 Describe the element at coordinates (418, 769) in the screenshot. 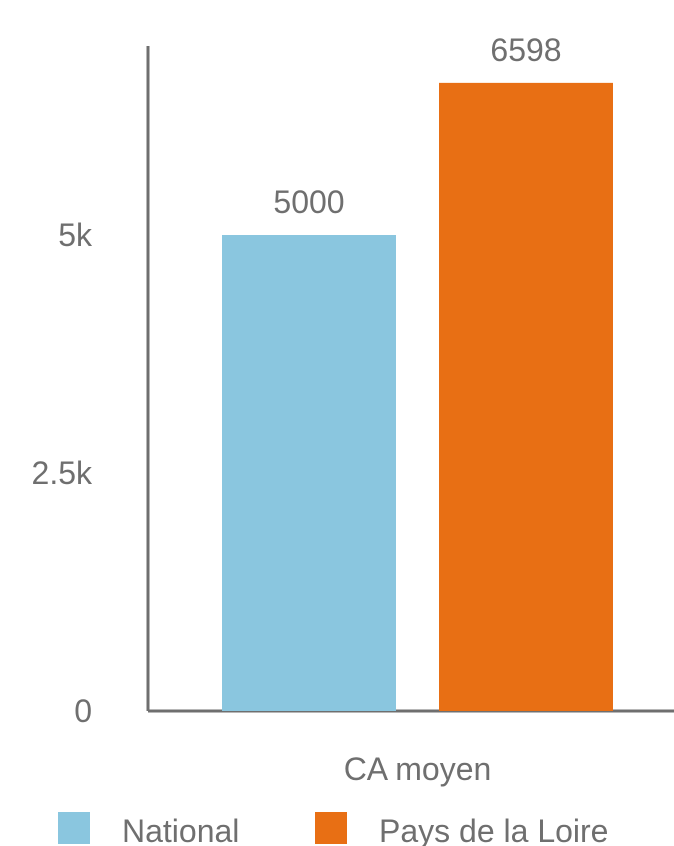

I see `x-category-label: CA moyen` at that location.